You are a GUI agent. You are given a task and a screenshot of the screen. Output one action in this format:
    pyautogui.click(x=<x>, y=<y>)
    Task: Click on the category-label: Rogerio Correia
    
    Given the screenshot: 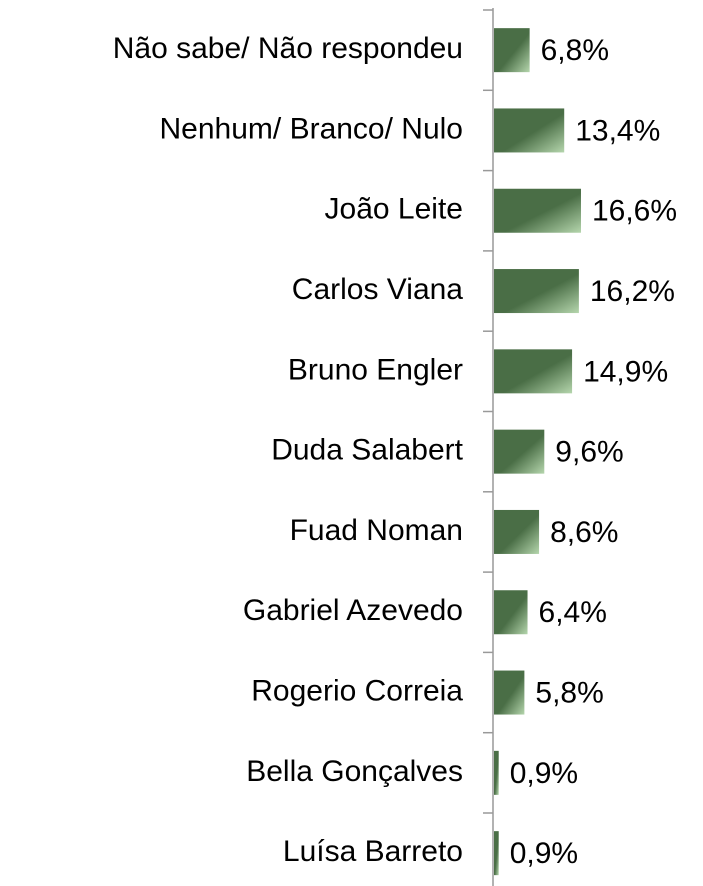 What is the action you would take?
    pyautogui.click(x=357, y=690)
    